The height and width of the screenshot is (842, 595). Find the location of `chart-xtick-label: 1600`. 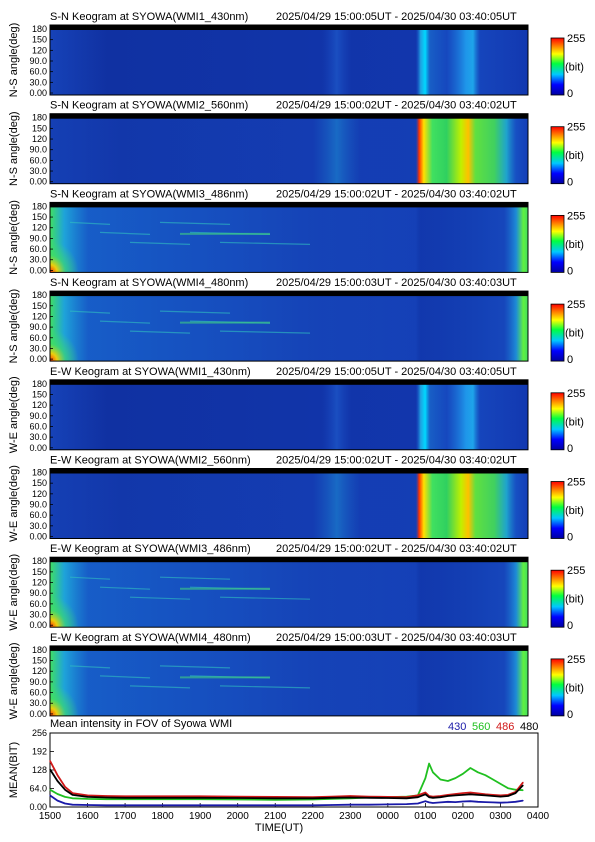

chart-xtick-label: 1600 is located at coordinates (87, 816).